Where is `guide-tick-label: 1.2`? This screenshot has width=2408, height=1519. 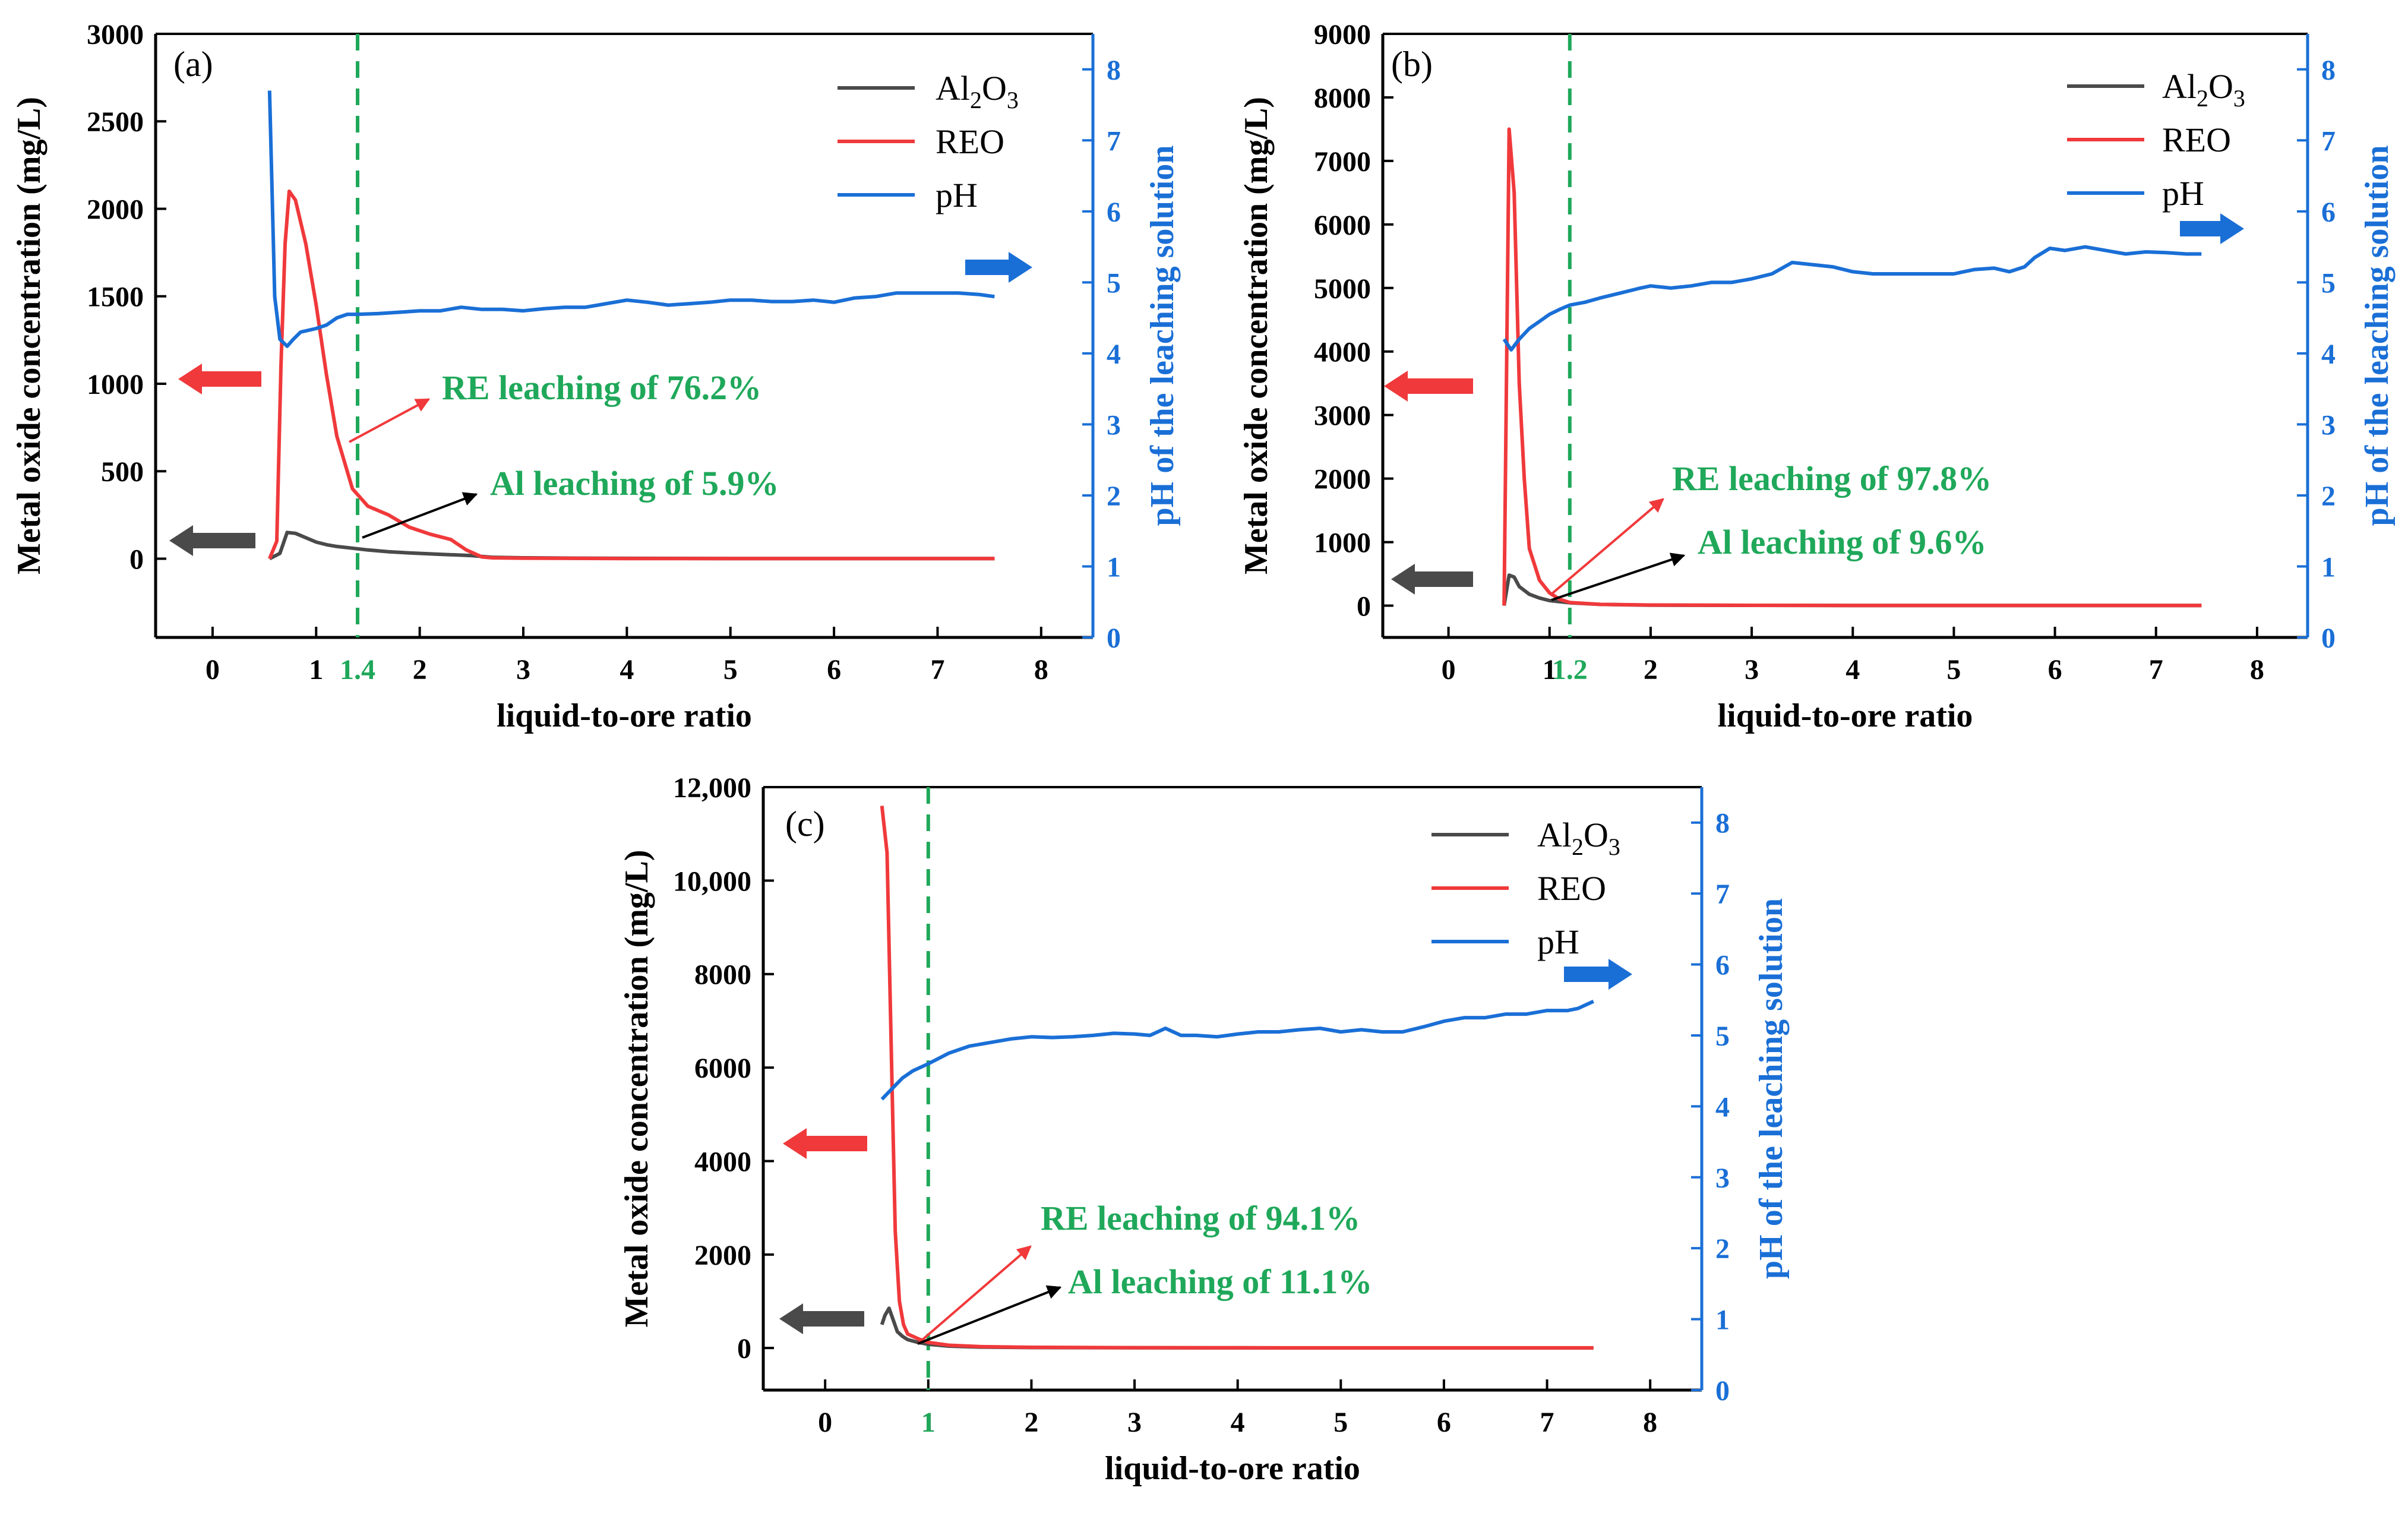
guide-tick-label: 1.2 is located at coordinates (1570, 670).